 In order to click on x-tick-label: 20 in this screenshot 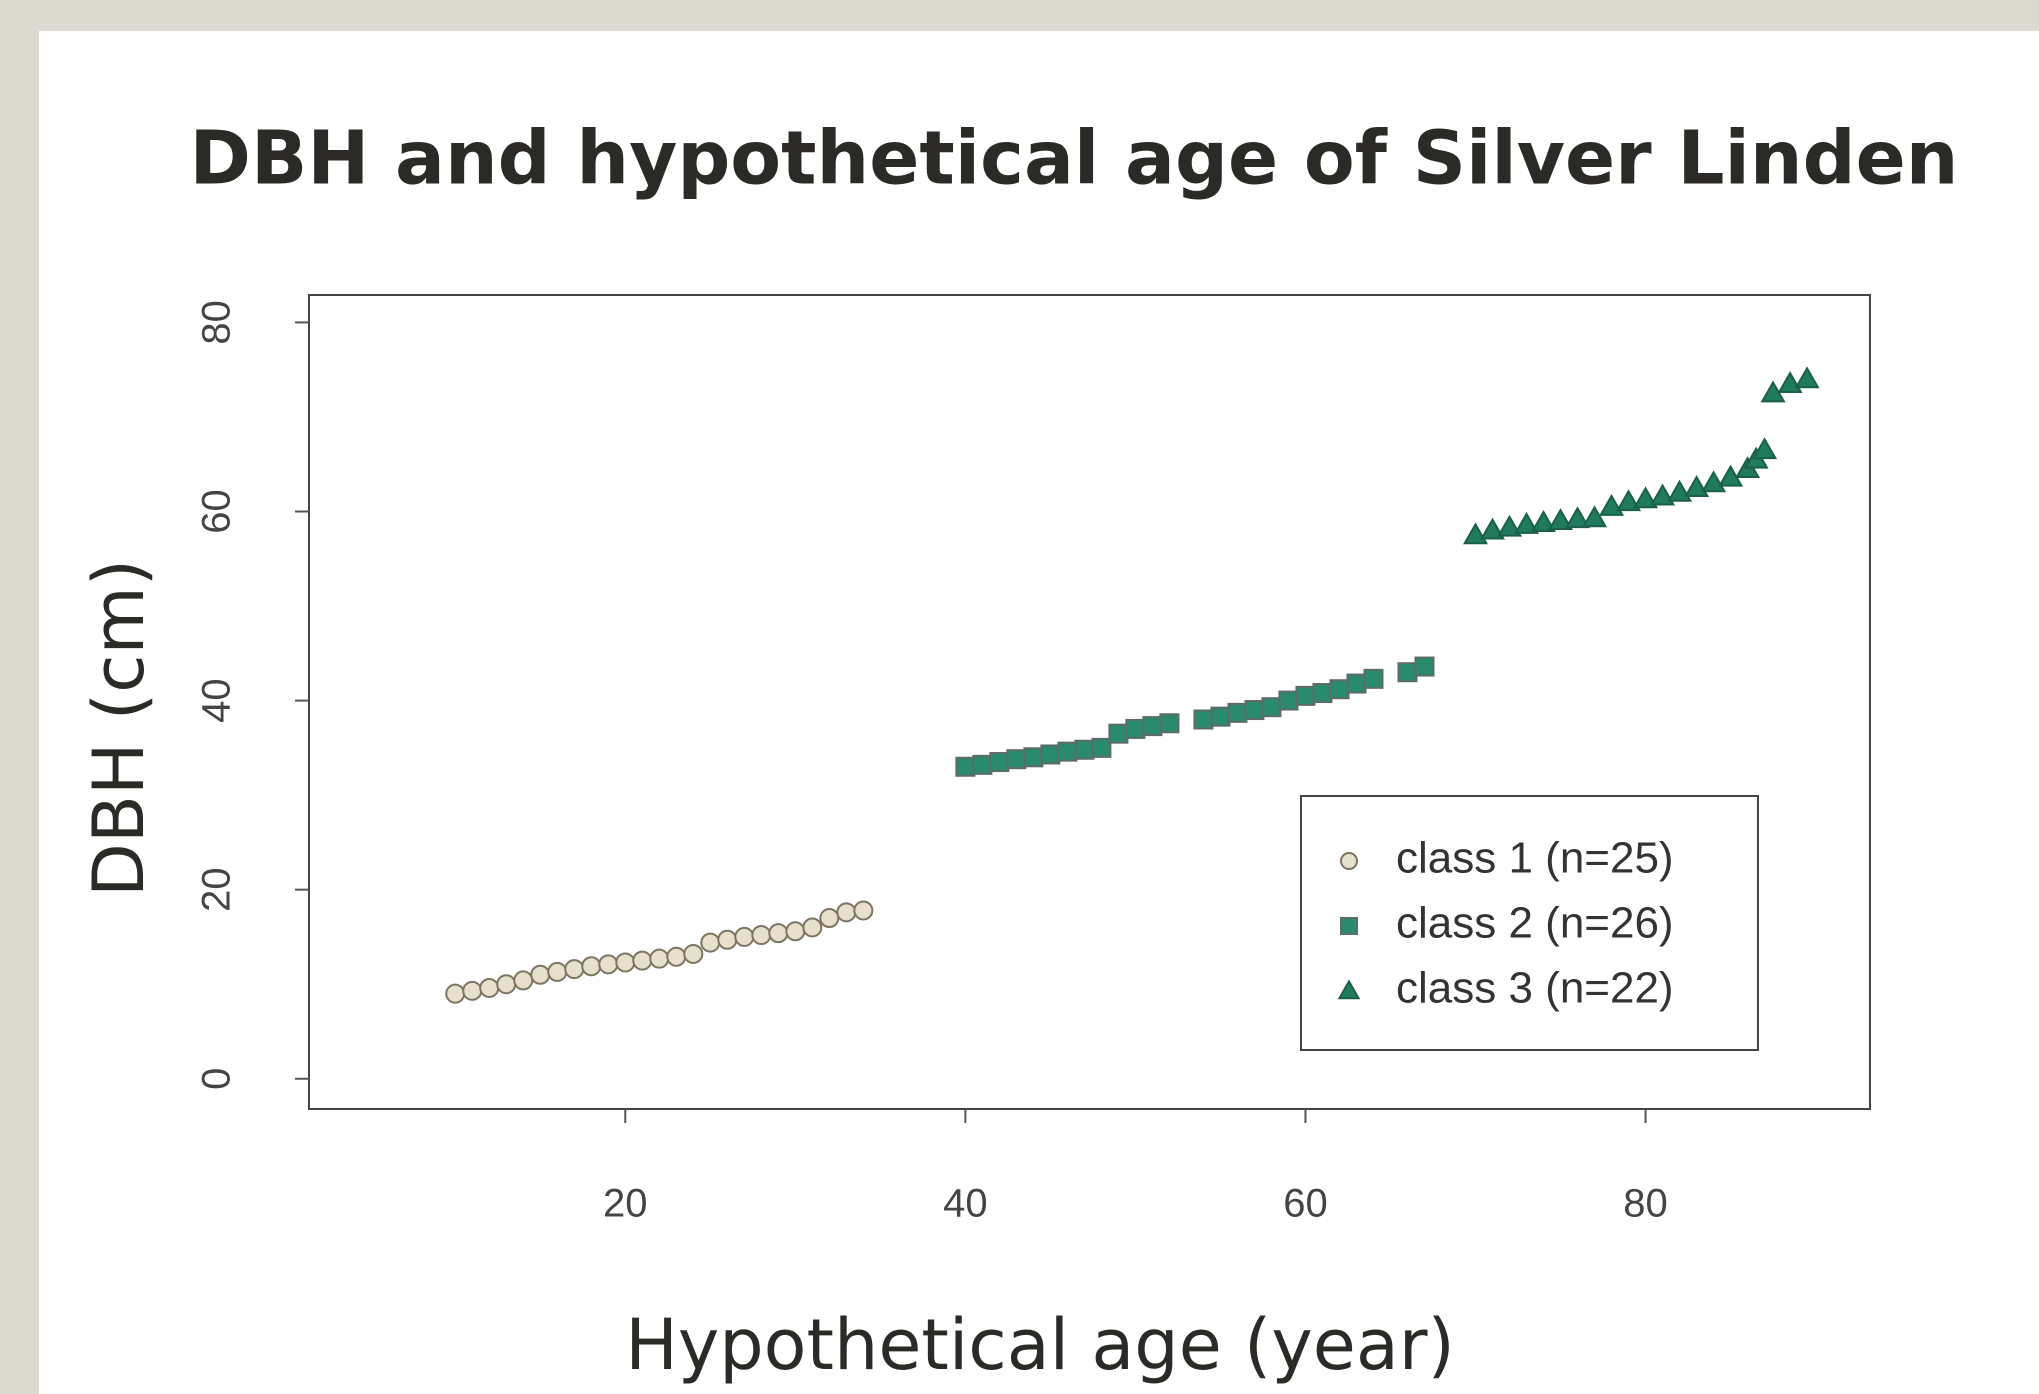, I will do `click(625, 1204)`.